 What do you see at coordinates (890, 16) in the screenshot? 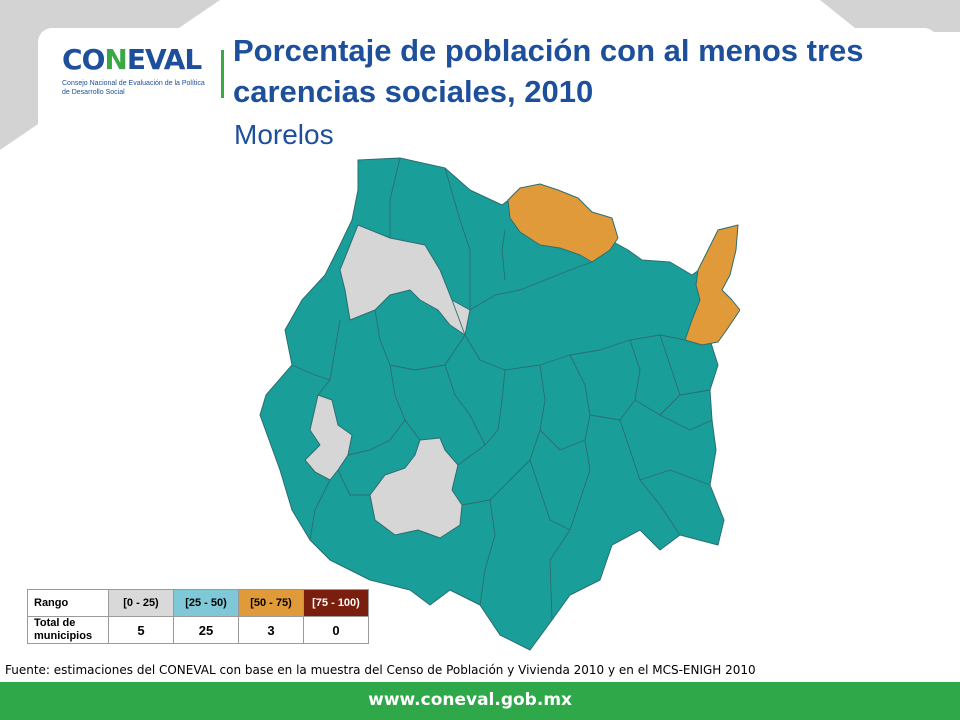
I see `top-right-corner-decoration` at bounding box center [890, 16].